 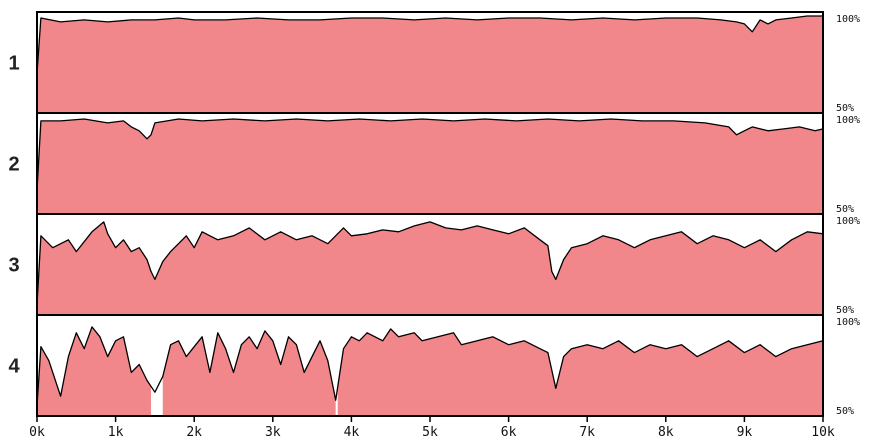 I want to click on track-2-label-100: 100%, so click(x=848, y=120).